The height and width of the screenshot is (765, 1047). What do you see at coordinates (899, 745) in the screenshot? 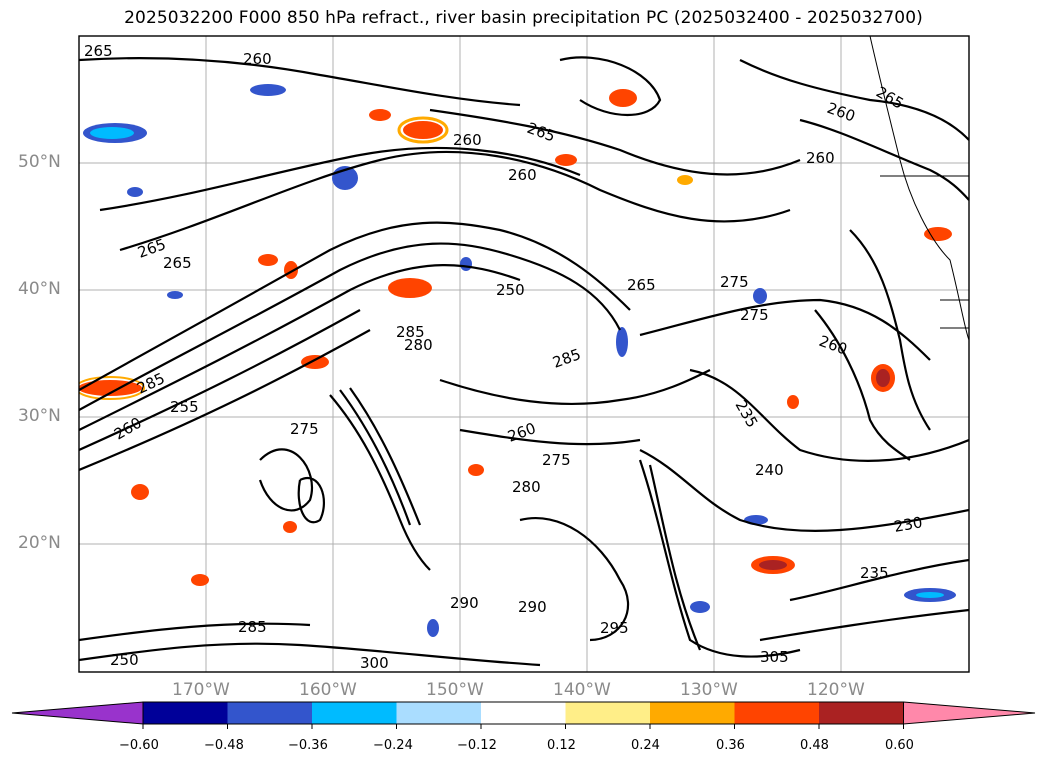
I see `colorbar-tick-label: 0.60` at bounding box center [899, 745].